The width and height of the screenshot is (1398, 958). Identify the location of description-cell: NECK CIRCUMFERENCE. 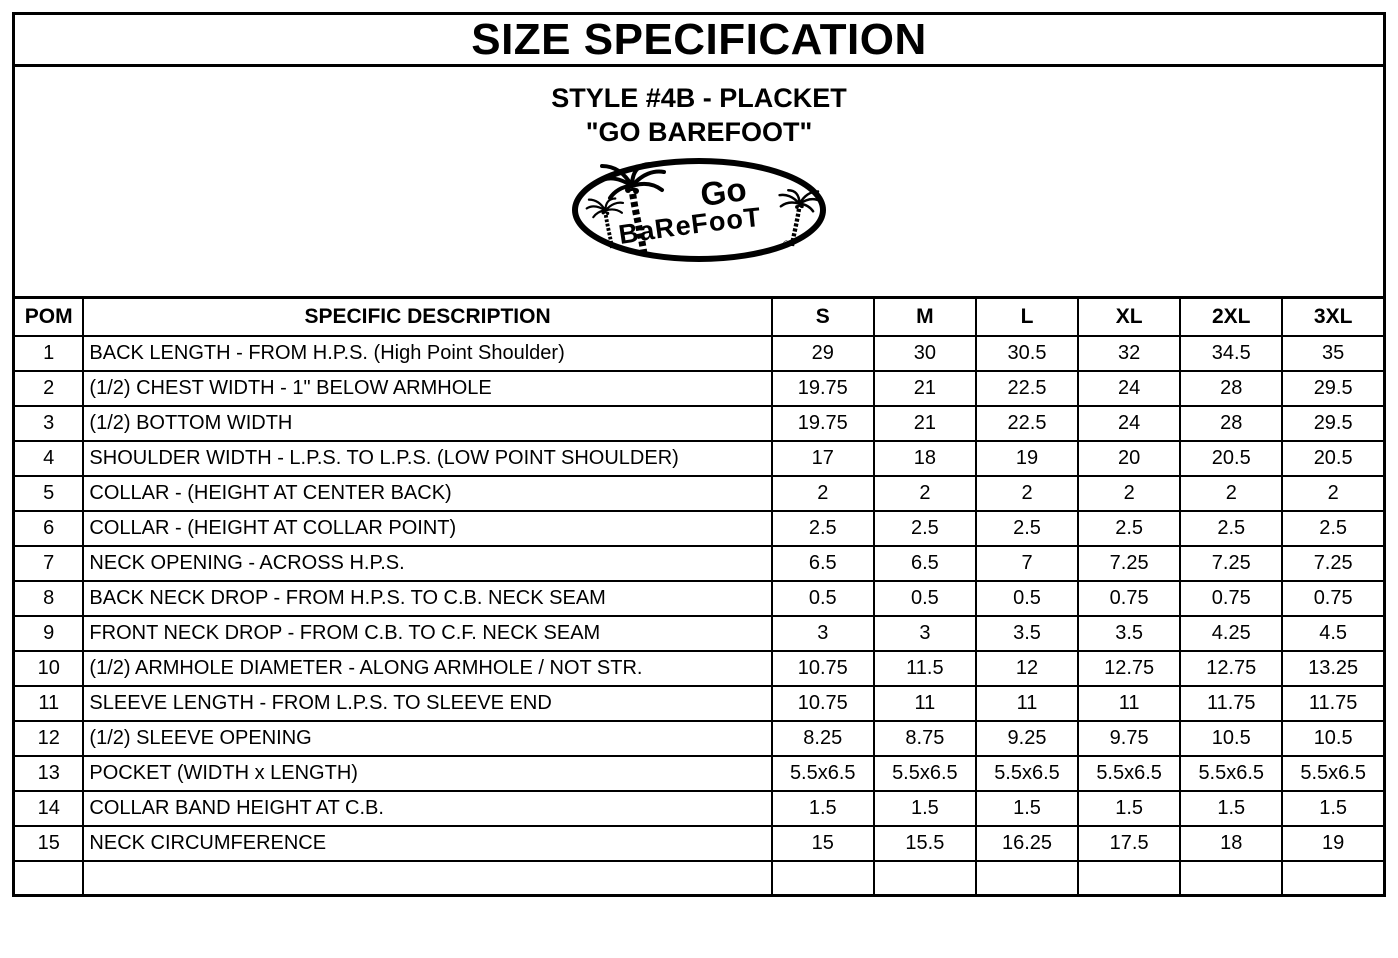
(427, 843).